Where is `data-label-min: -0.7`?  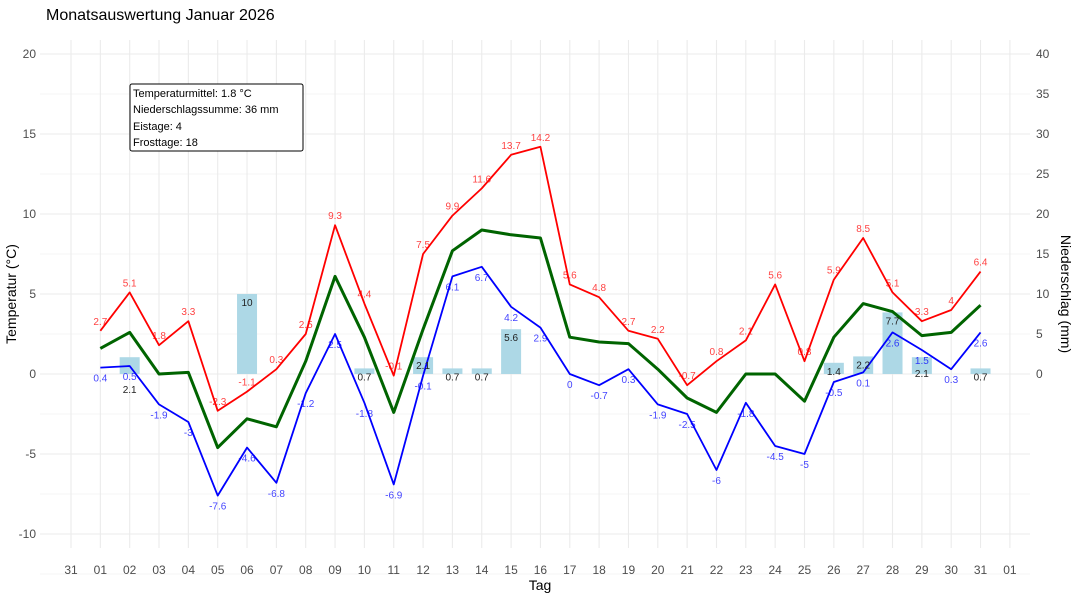 data-label-min: -0.7 is located at coordinates (600, 396).